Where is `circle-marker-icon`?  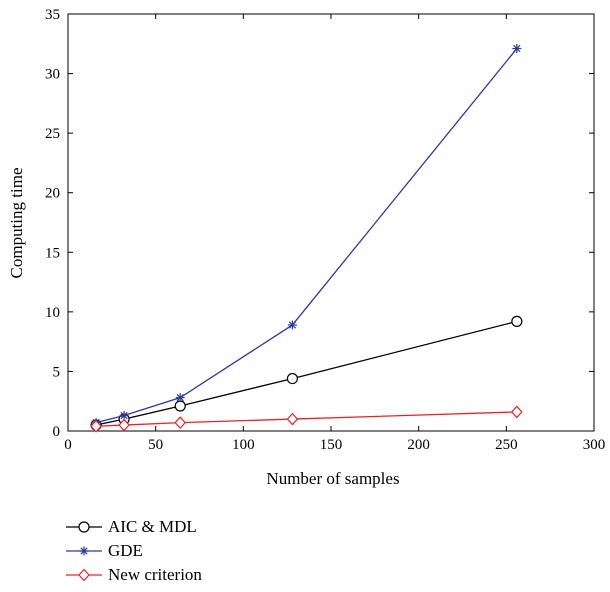 circle-marker-icon is located at coordinates (84, 527).